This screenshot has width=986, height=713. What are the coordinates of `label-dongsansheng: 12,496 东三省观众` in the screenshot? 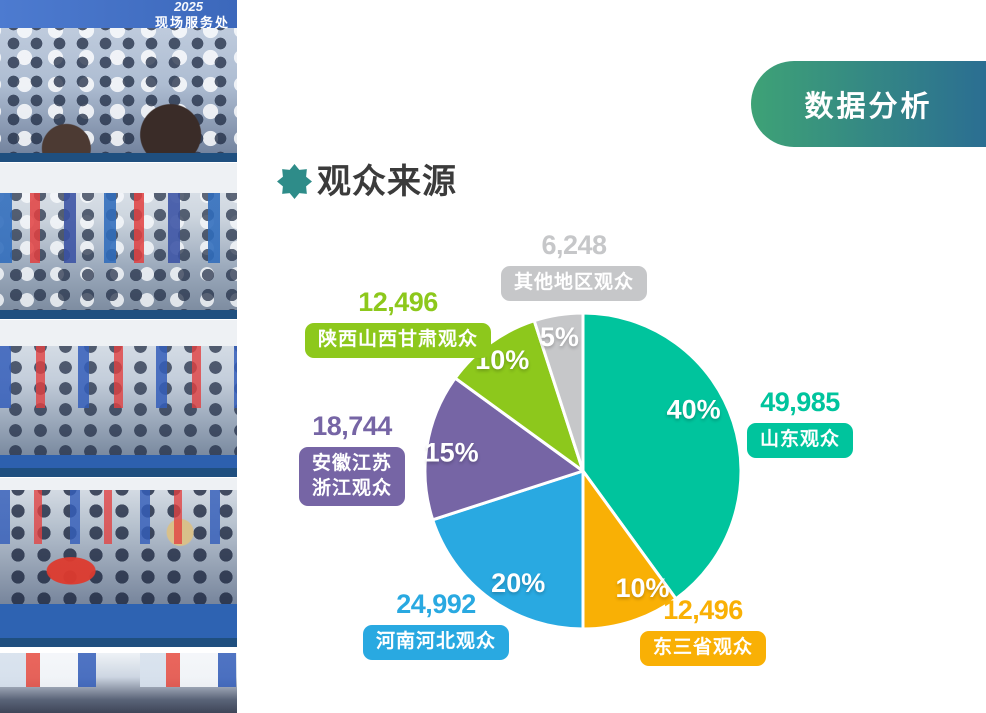 It's located at (703, 631).